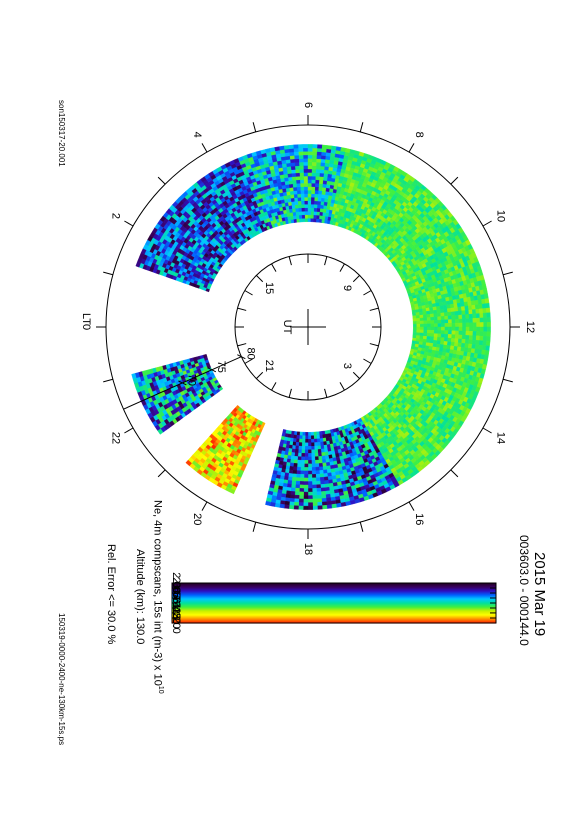 Image resolution: width=580 pixels, height=820 pixels. What do you see at coordinates (419, 135) in the screenshot?
I see `outer-hour-label: 8` at bounding box center [419, 135].